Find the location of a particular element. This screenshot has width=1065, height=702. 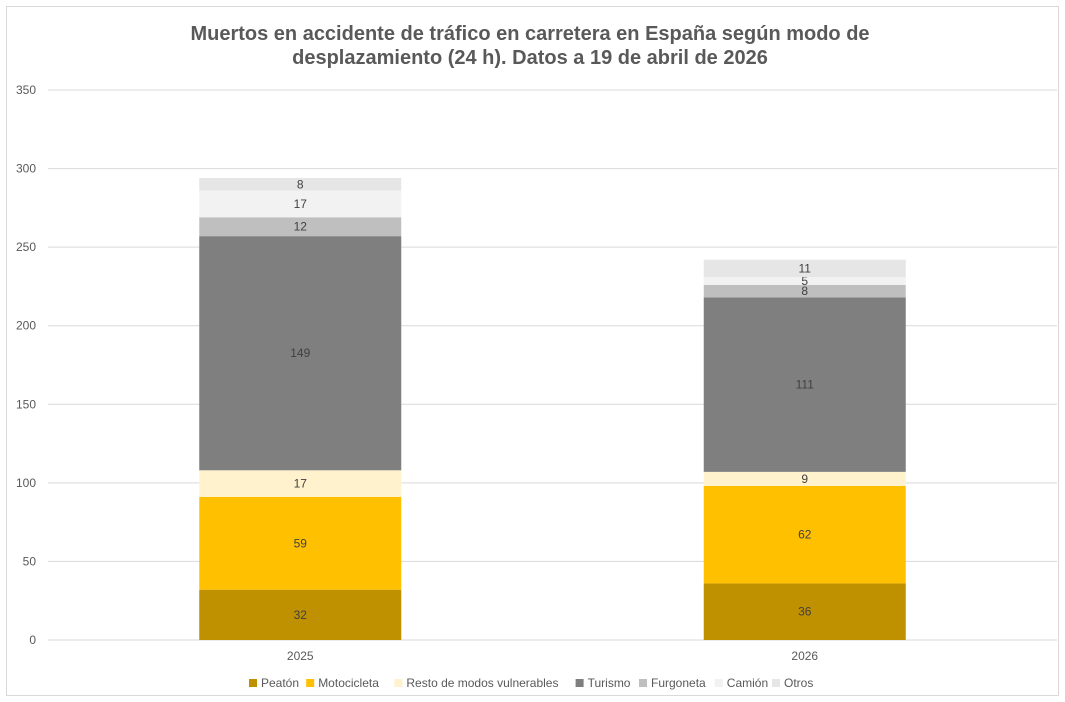

data-label: 111 is located at coordinates (805, 385).